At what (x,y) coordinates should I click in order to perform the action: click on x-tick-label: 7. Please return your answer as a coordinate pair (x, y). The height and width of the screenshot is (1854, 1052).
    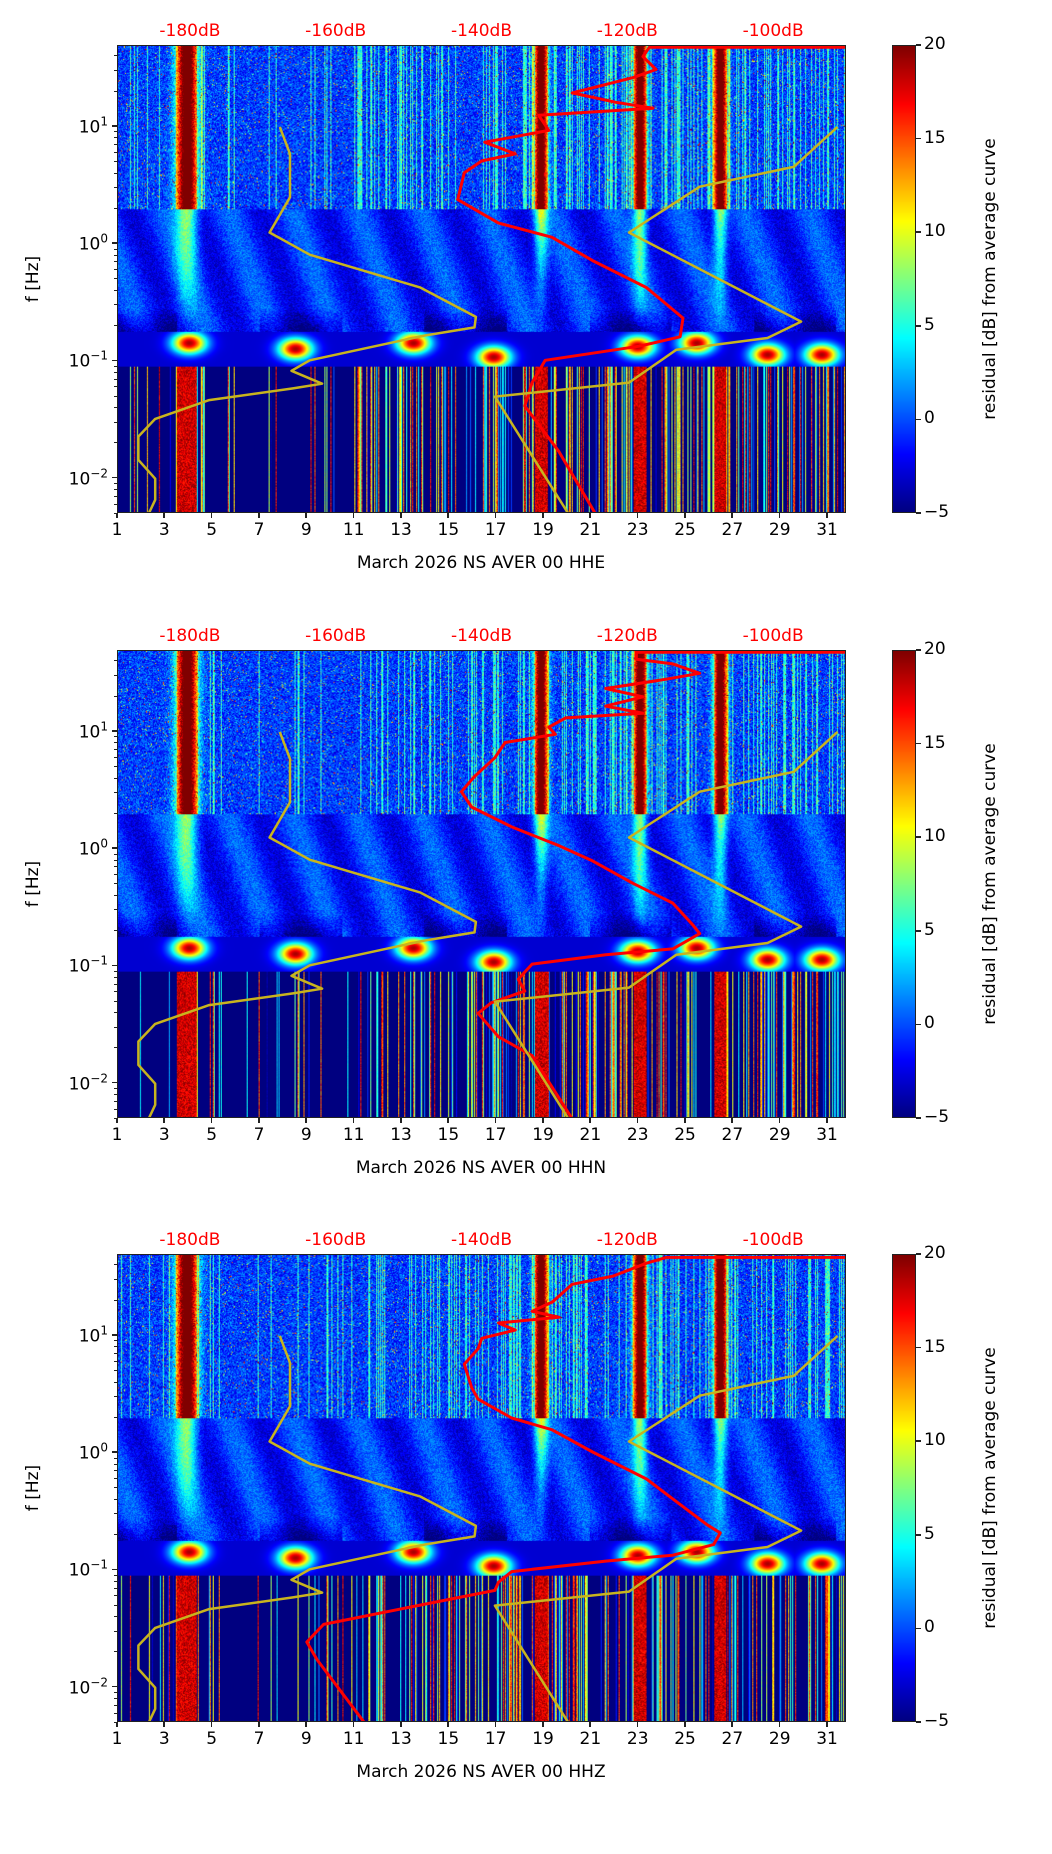
    Looking at the image, I should click on (259, 1135).